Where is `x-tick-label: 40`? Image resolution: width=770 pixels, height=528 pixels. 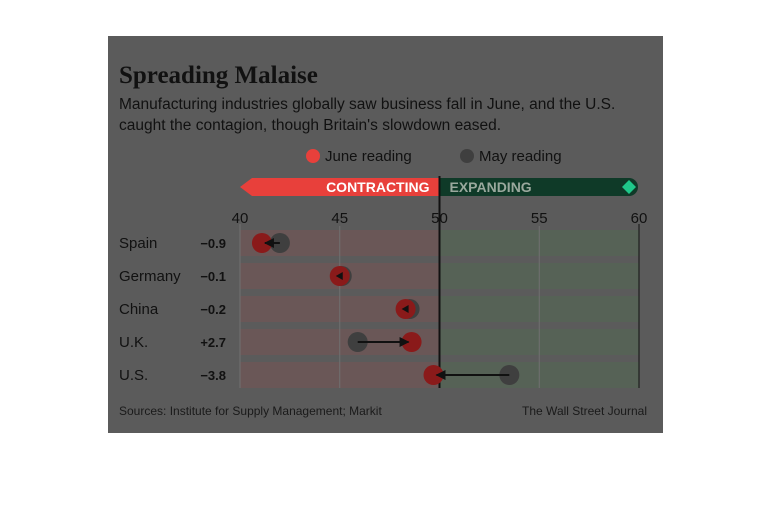 x-tick-label: 40 is located at coordinates (240, 218).